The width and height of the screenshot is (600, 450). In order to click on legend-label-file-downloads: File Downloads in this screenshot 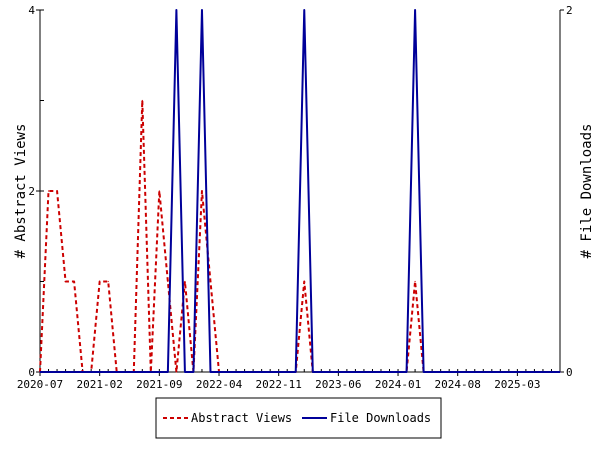, I will do `click(380, 418)`.